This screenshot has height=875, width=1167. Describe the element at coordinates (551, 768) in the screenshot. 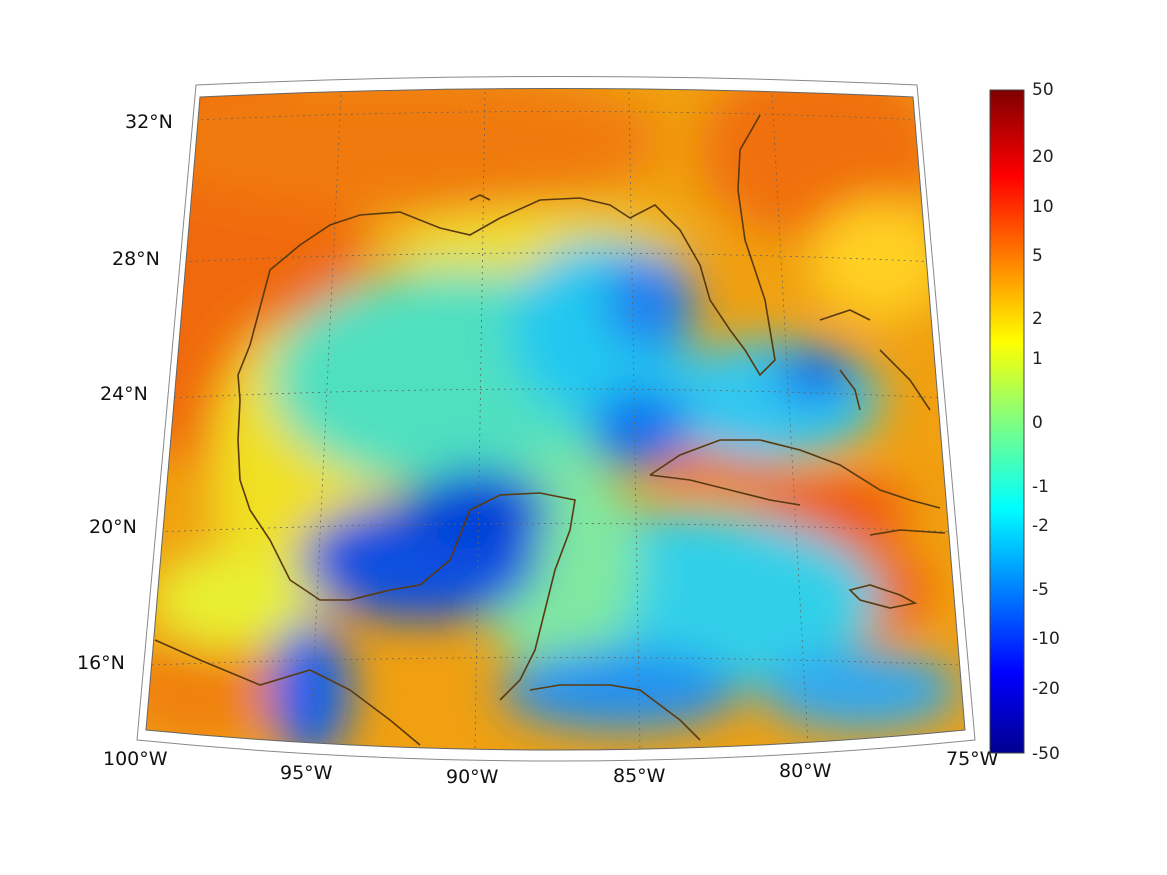

I see `lon-tick-labels: 100°W 95°W 90°W 85°W 80°W 75°W` at that location.